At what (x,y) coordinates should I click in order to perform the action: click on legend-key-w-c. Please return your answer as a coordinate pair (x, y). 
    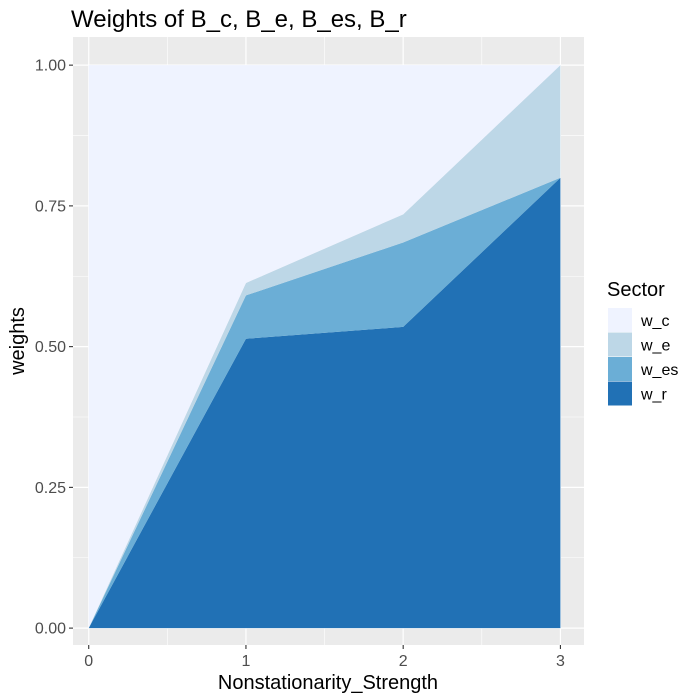
    Looking at the image, I should click on (620, 320).